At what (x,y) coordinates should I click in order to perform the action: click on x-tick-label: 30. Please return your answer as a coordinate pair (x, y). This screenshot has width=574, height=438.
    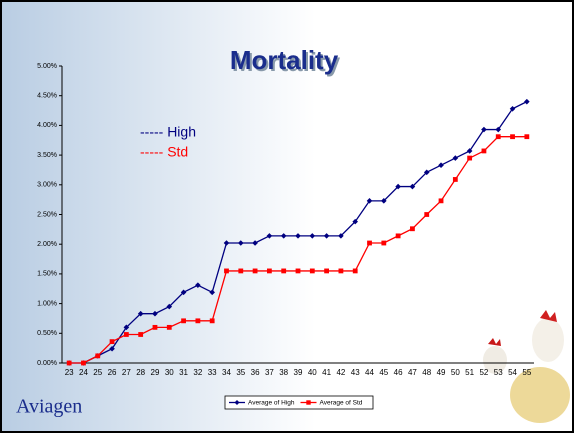
    Looking at the image, I should click on (169, 372).